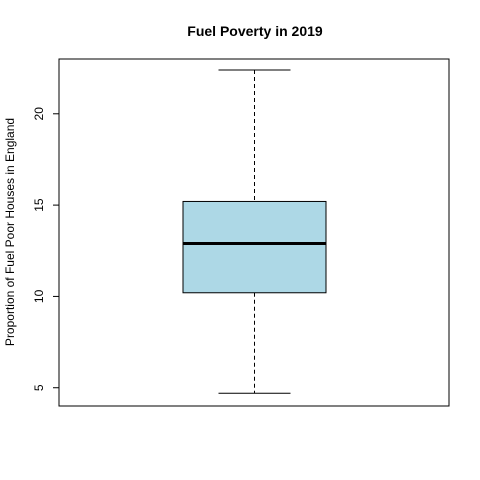 The height and width of the screenshot is (480, 480). What do you see at coordinates (39, 205) in the screenshot?
I see `y-tick-label-2: 15` at bounding box center [39, 205].